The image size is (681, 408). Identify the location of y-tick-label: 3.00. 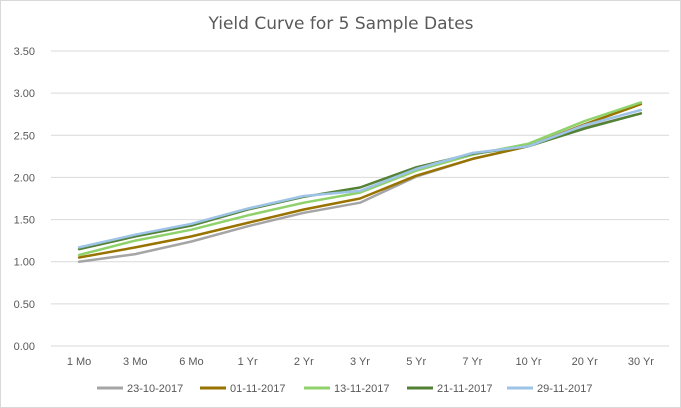
(24, 94).